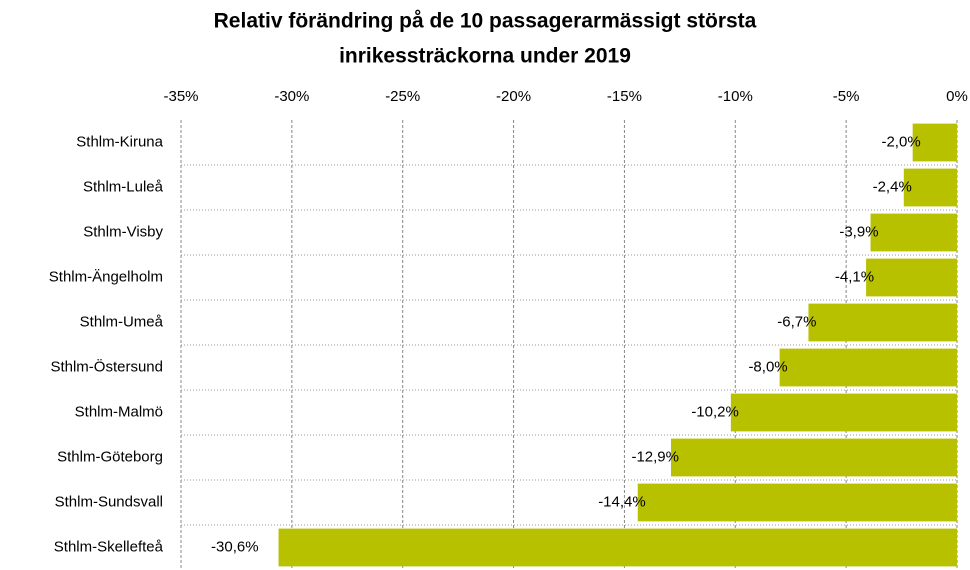  What do you see at coordinates (123, 231) in the screenshot?
I see `y-tick-label: Sthlm-Visby` at bounding box center [123, 231].